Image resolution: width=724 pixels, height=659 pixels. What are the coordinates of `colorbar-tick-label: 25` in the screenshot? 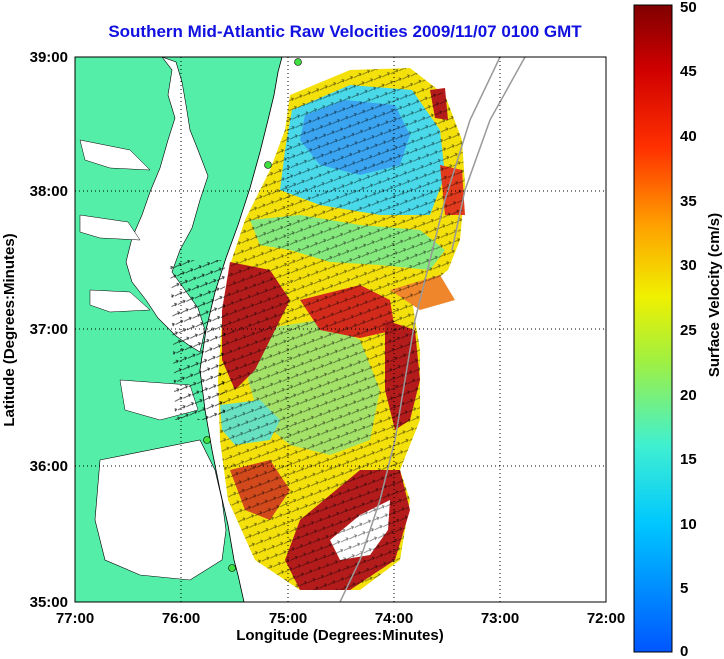 It's located at (688, 330).